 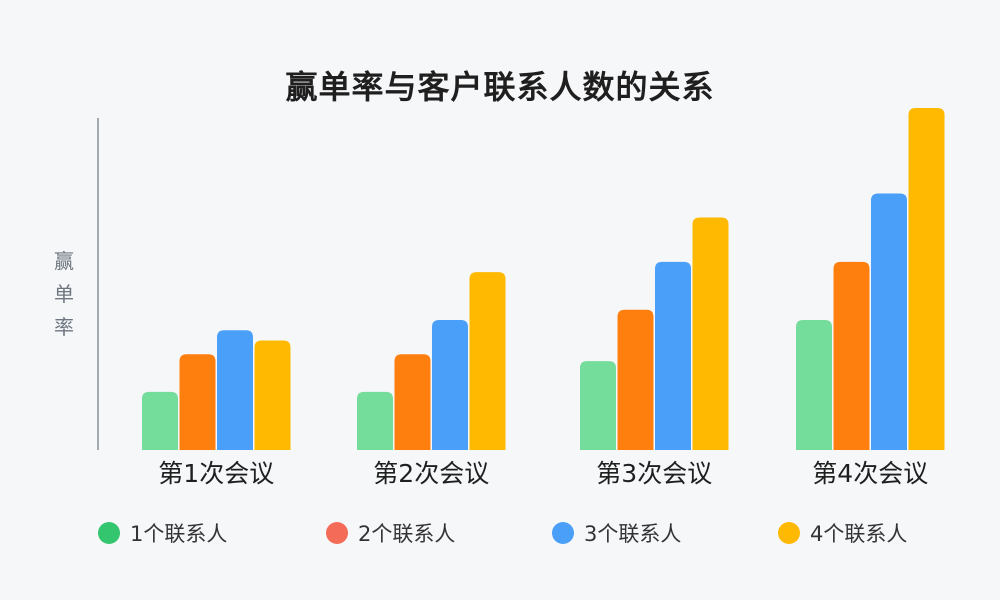 I want to click on legend-item: 2个联系人, so click(x=390, y=533).